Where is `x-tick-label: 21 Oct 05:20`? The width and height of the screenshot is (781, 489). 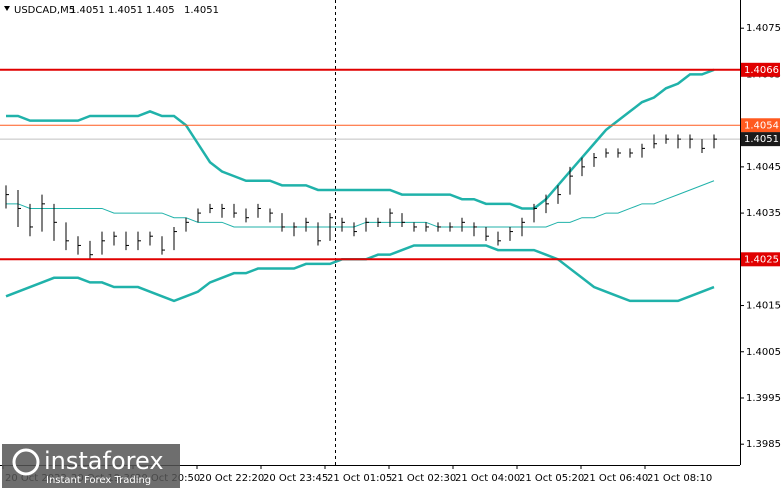 x-tick-label: 21 Oct 05:20 is located at coordinates (551, 478).